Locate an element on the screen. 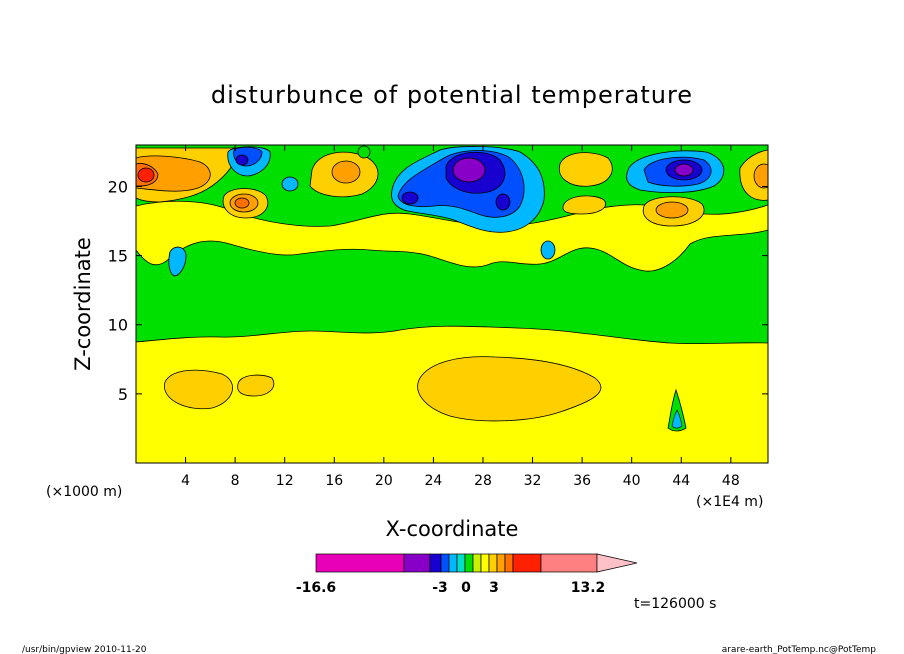 The height and width of the screenshot is (654, 904). negative-cluster-small-core is located at coordinates (410, 198).